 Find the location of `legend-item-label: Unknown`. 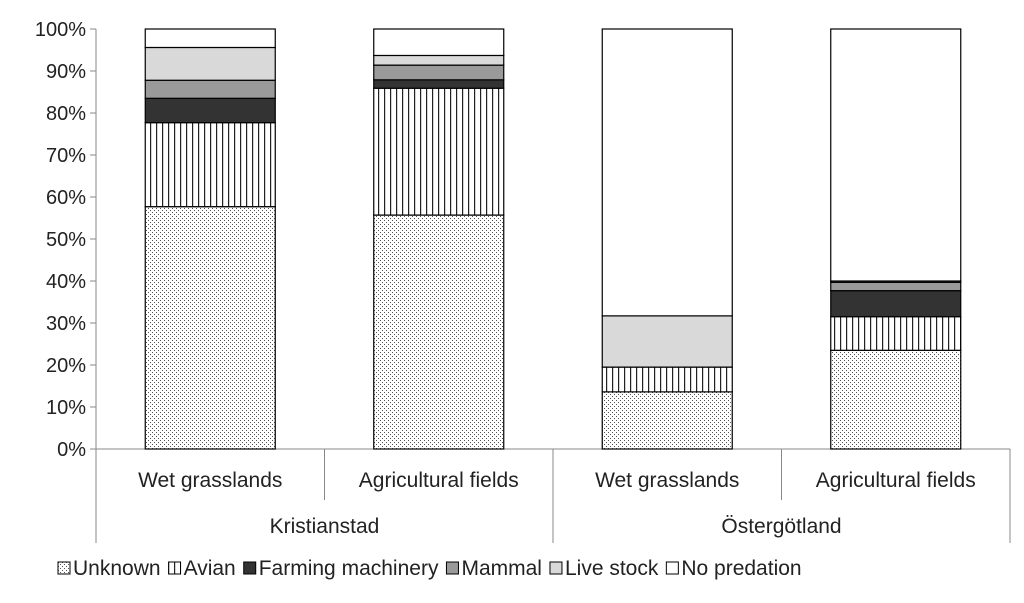

legend-item-label: Unknown is located at coordinates (117, 568).